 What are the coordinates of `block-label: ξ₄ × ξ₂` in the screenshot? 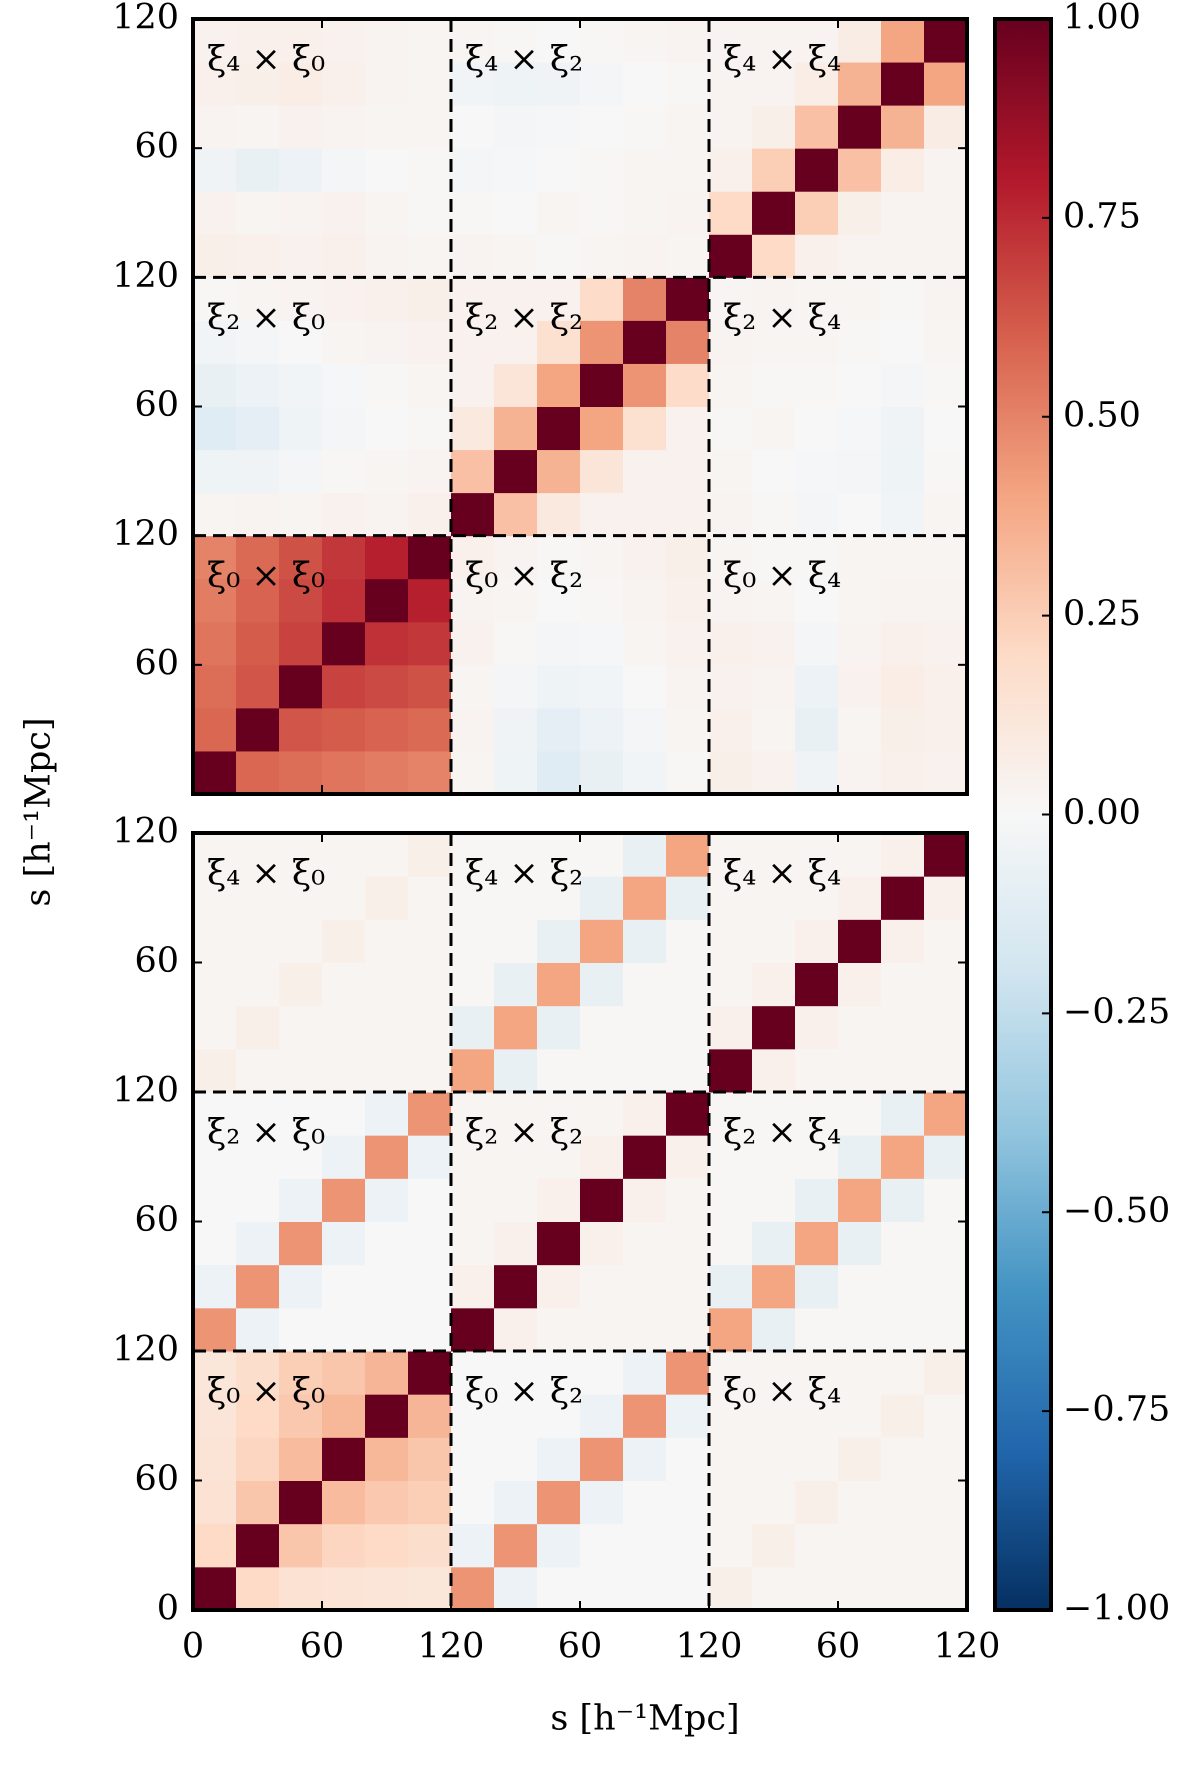 It's located at (524, 60).